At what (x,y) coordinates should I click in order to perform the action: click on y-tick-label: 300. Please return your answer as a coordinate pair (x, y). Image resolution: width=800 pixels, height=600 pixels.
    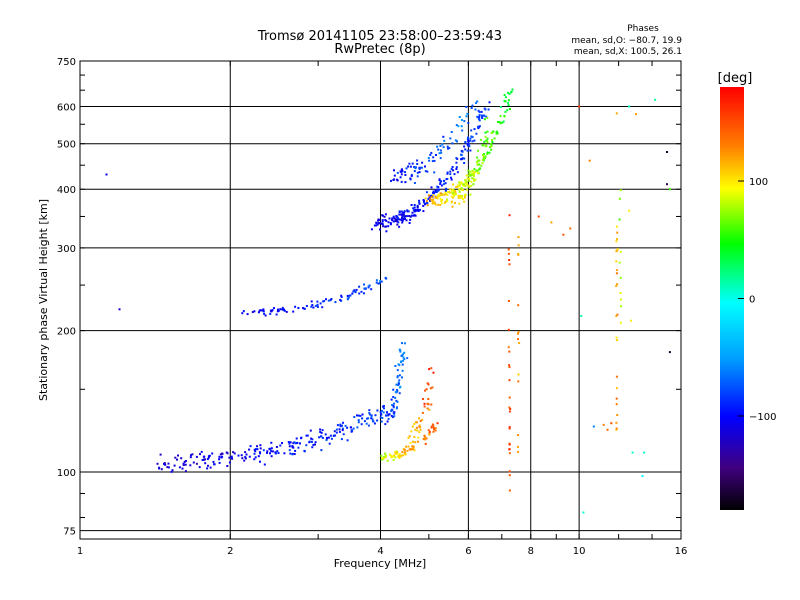
    Looking at the image, I should click on (66, 249).